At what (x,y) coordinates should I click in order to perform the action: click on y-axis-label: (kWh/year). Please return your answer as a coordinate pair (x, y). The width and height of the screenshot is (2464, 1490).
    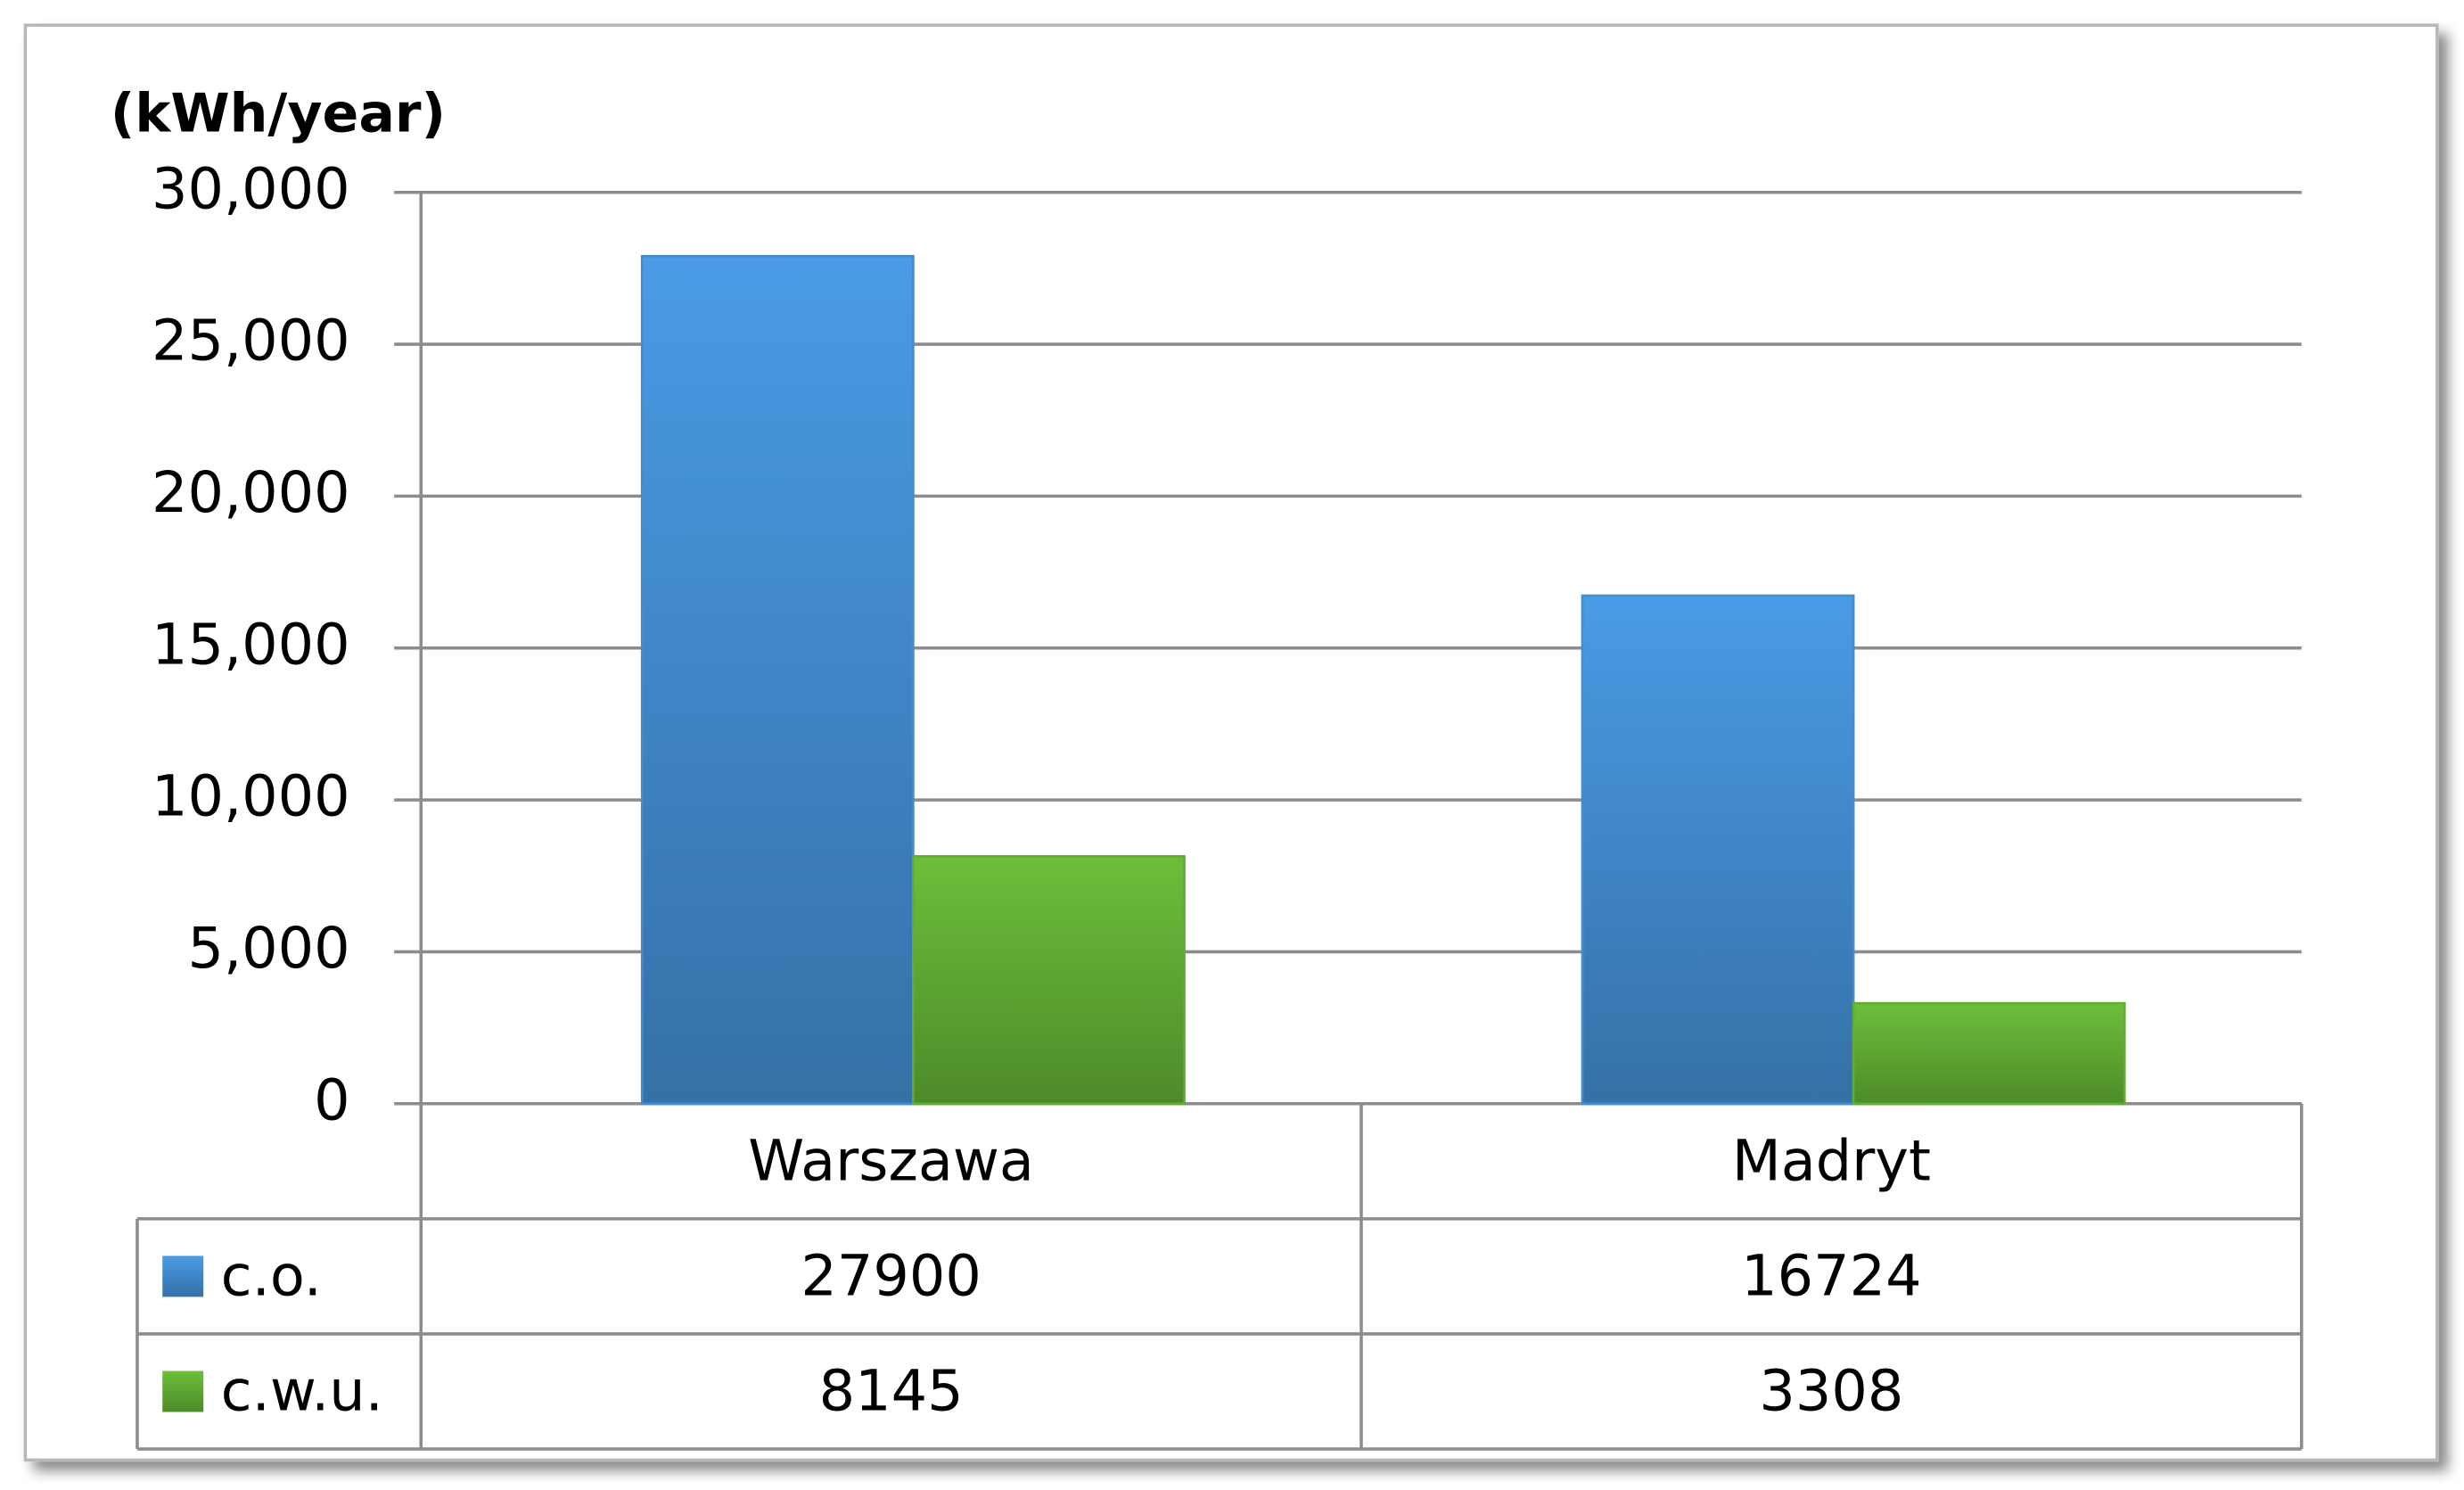
    Looking at the image, I should click on (278, 113).